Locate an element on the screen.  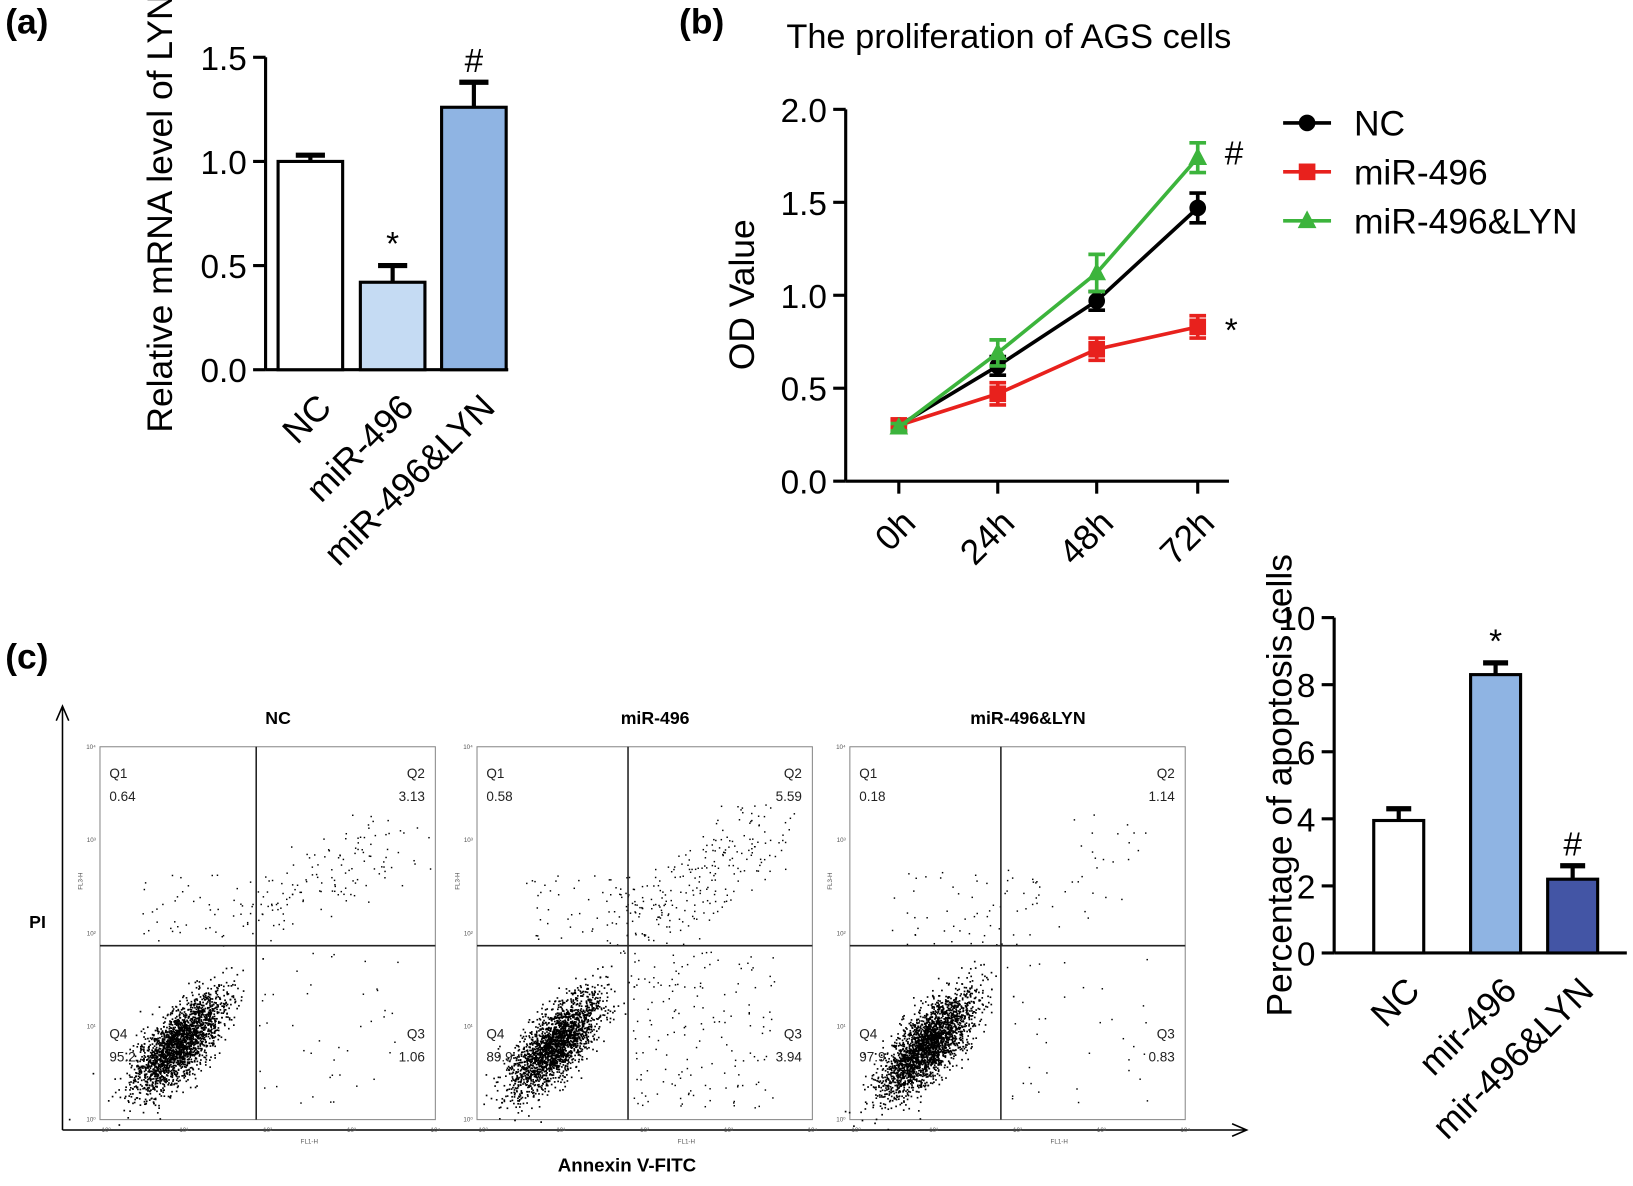
significance-mark: * is located at coordinates (392, 244).